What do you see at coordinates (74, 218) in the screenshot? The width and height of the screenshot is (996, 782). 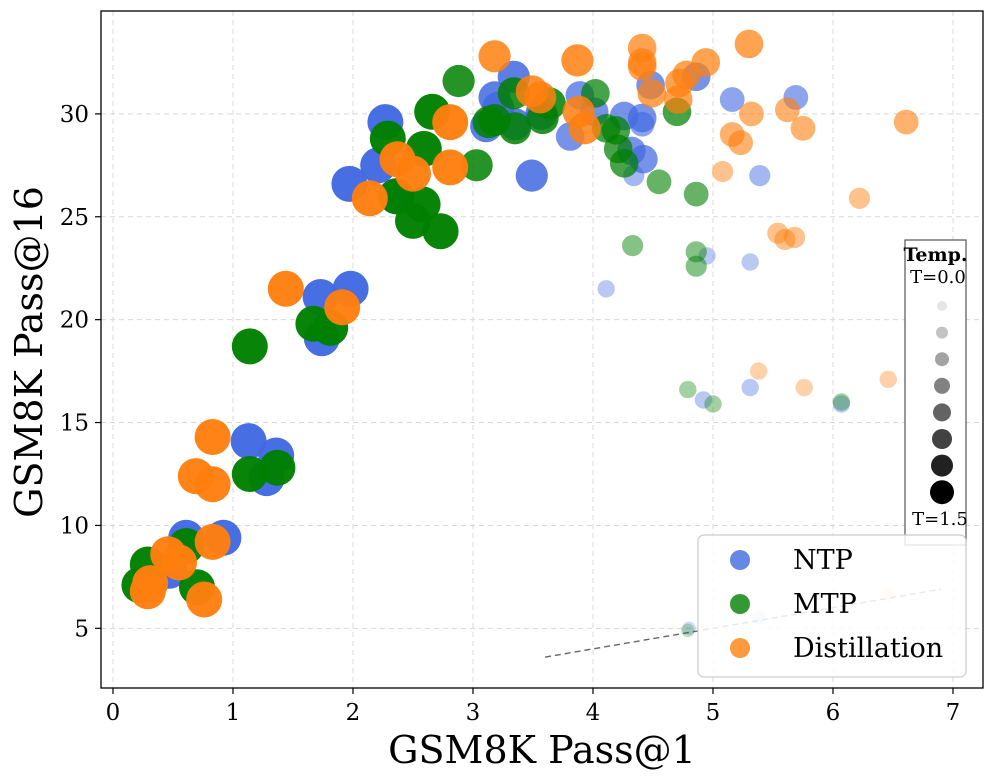 I see `y-tick-label: 25` at bounding box center [74, 218].